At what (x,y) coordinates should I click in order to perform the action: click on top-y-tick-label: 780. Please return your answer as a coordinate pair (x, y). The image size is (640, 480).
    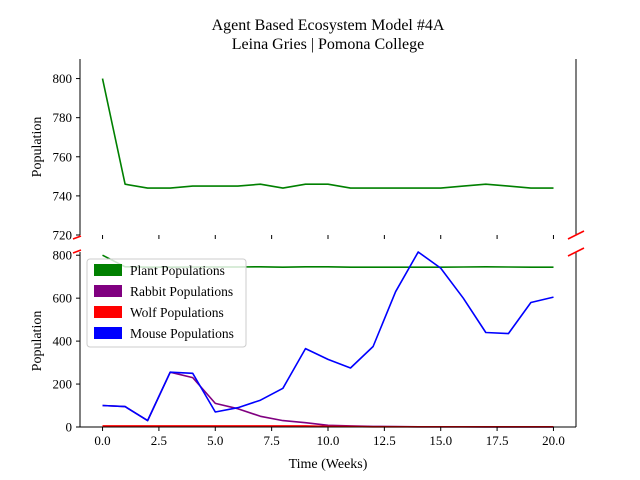
    Looking at the image, I should click on (63, 117).